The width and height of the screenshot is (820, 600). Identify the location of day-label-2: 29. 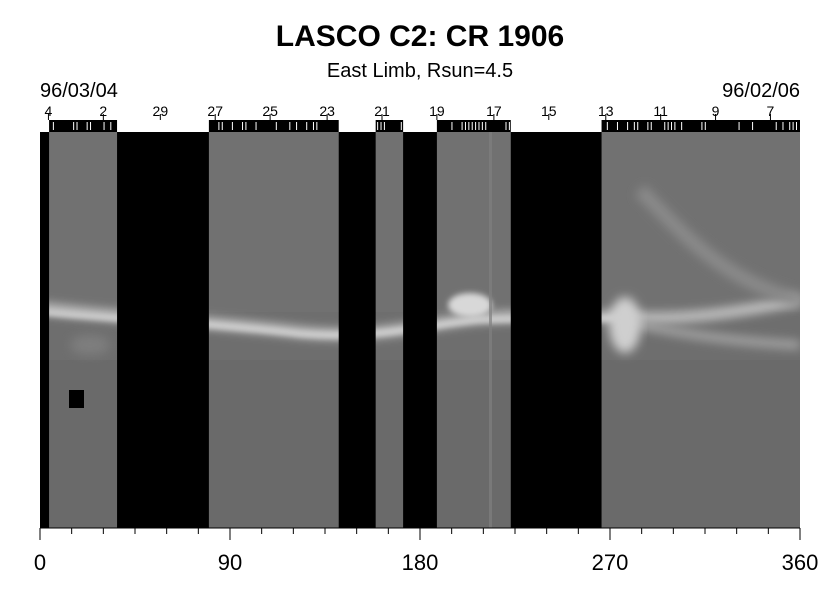
(161, 111).